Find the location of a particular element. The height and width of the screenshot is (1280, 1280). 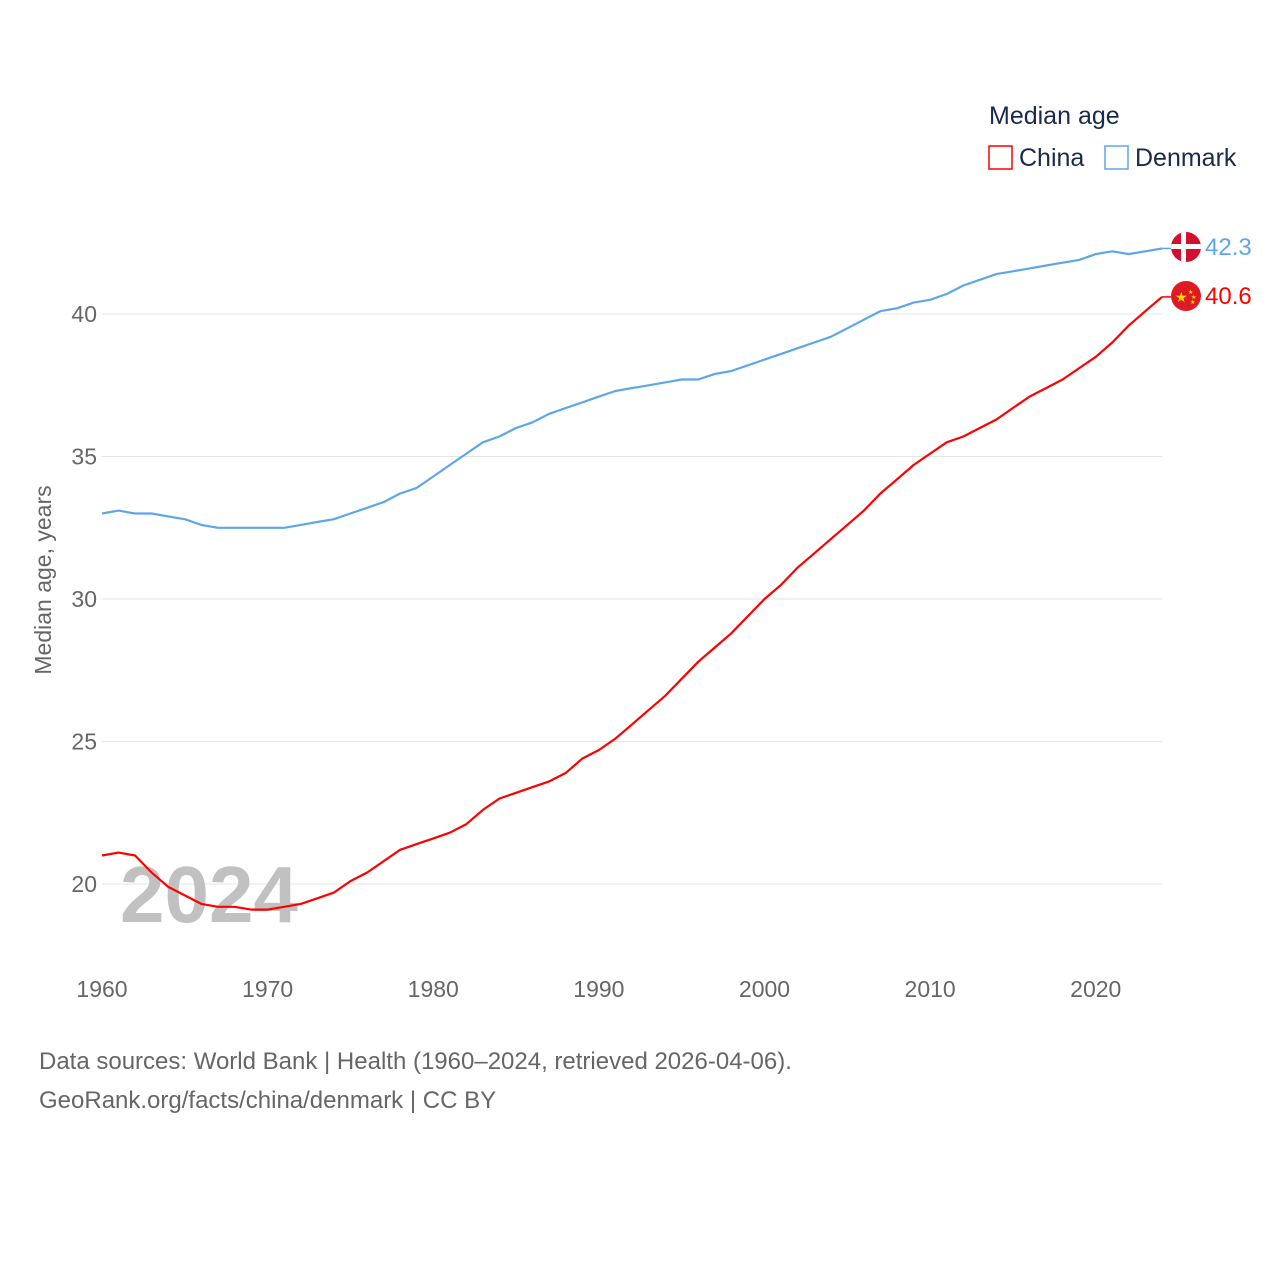

year-watermark: 2024 is located at coordinates (209, 894).